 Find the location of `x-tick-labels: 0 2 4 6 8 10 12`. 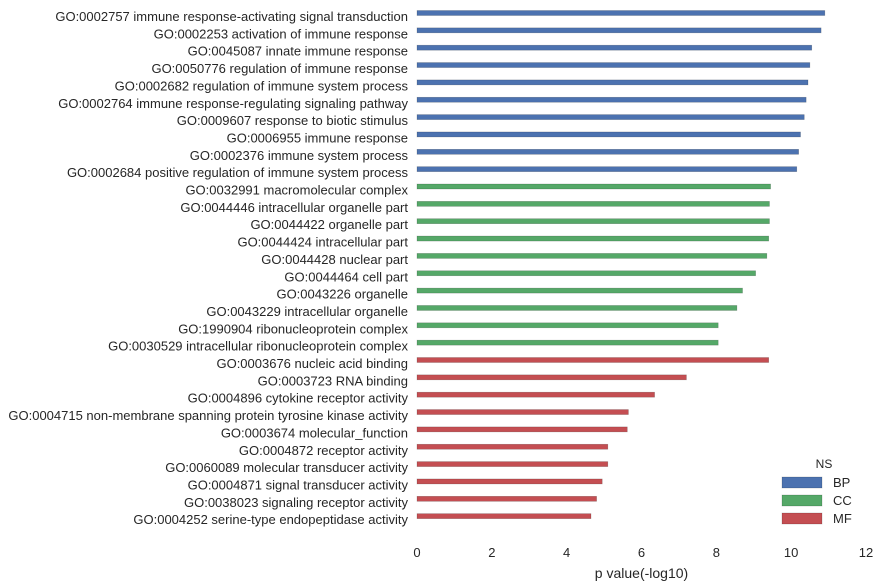

x-tick-labels: 0 2 4 6 8 10 12 is located at coordinates (643, 552).